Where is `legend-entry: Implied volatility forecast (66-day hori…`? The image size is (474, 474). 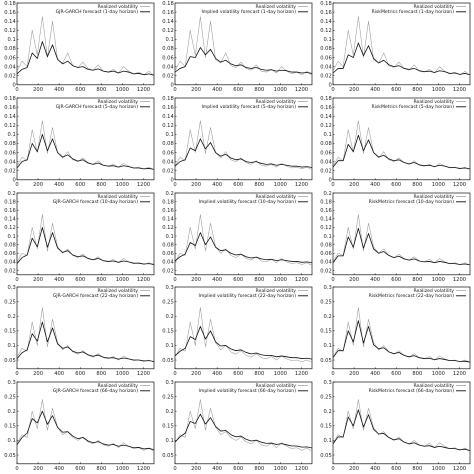
legend-entry: Implied volatility forecast (66-day hori… is located at coordinates (248, 391).